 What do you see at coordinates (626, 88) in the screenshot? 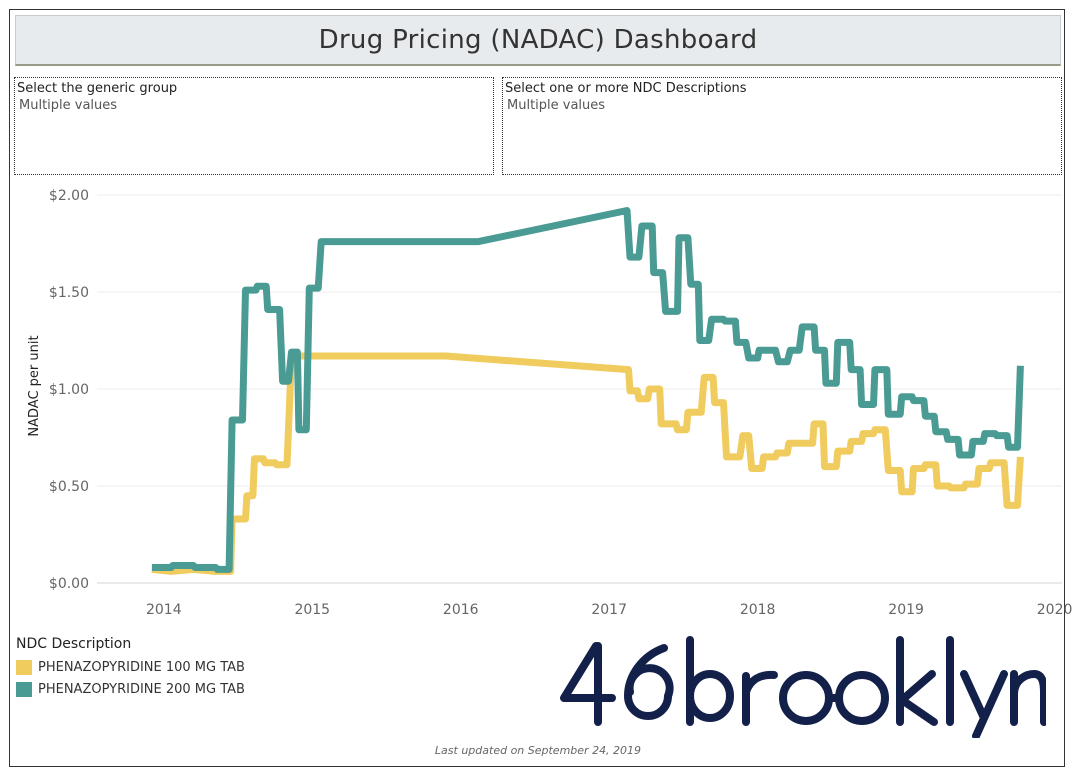
I see `filter-ndc-descriptions-label: Select one or more NDC Descriptions` at bounding box center [626, 88].